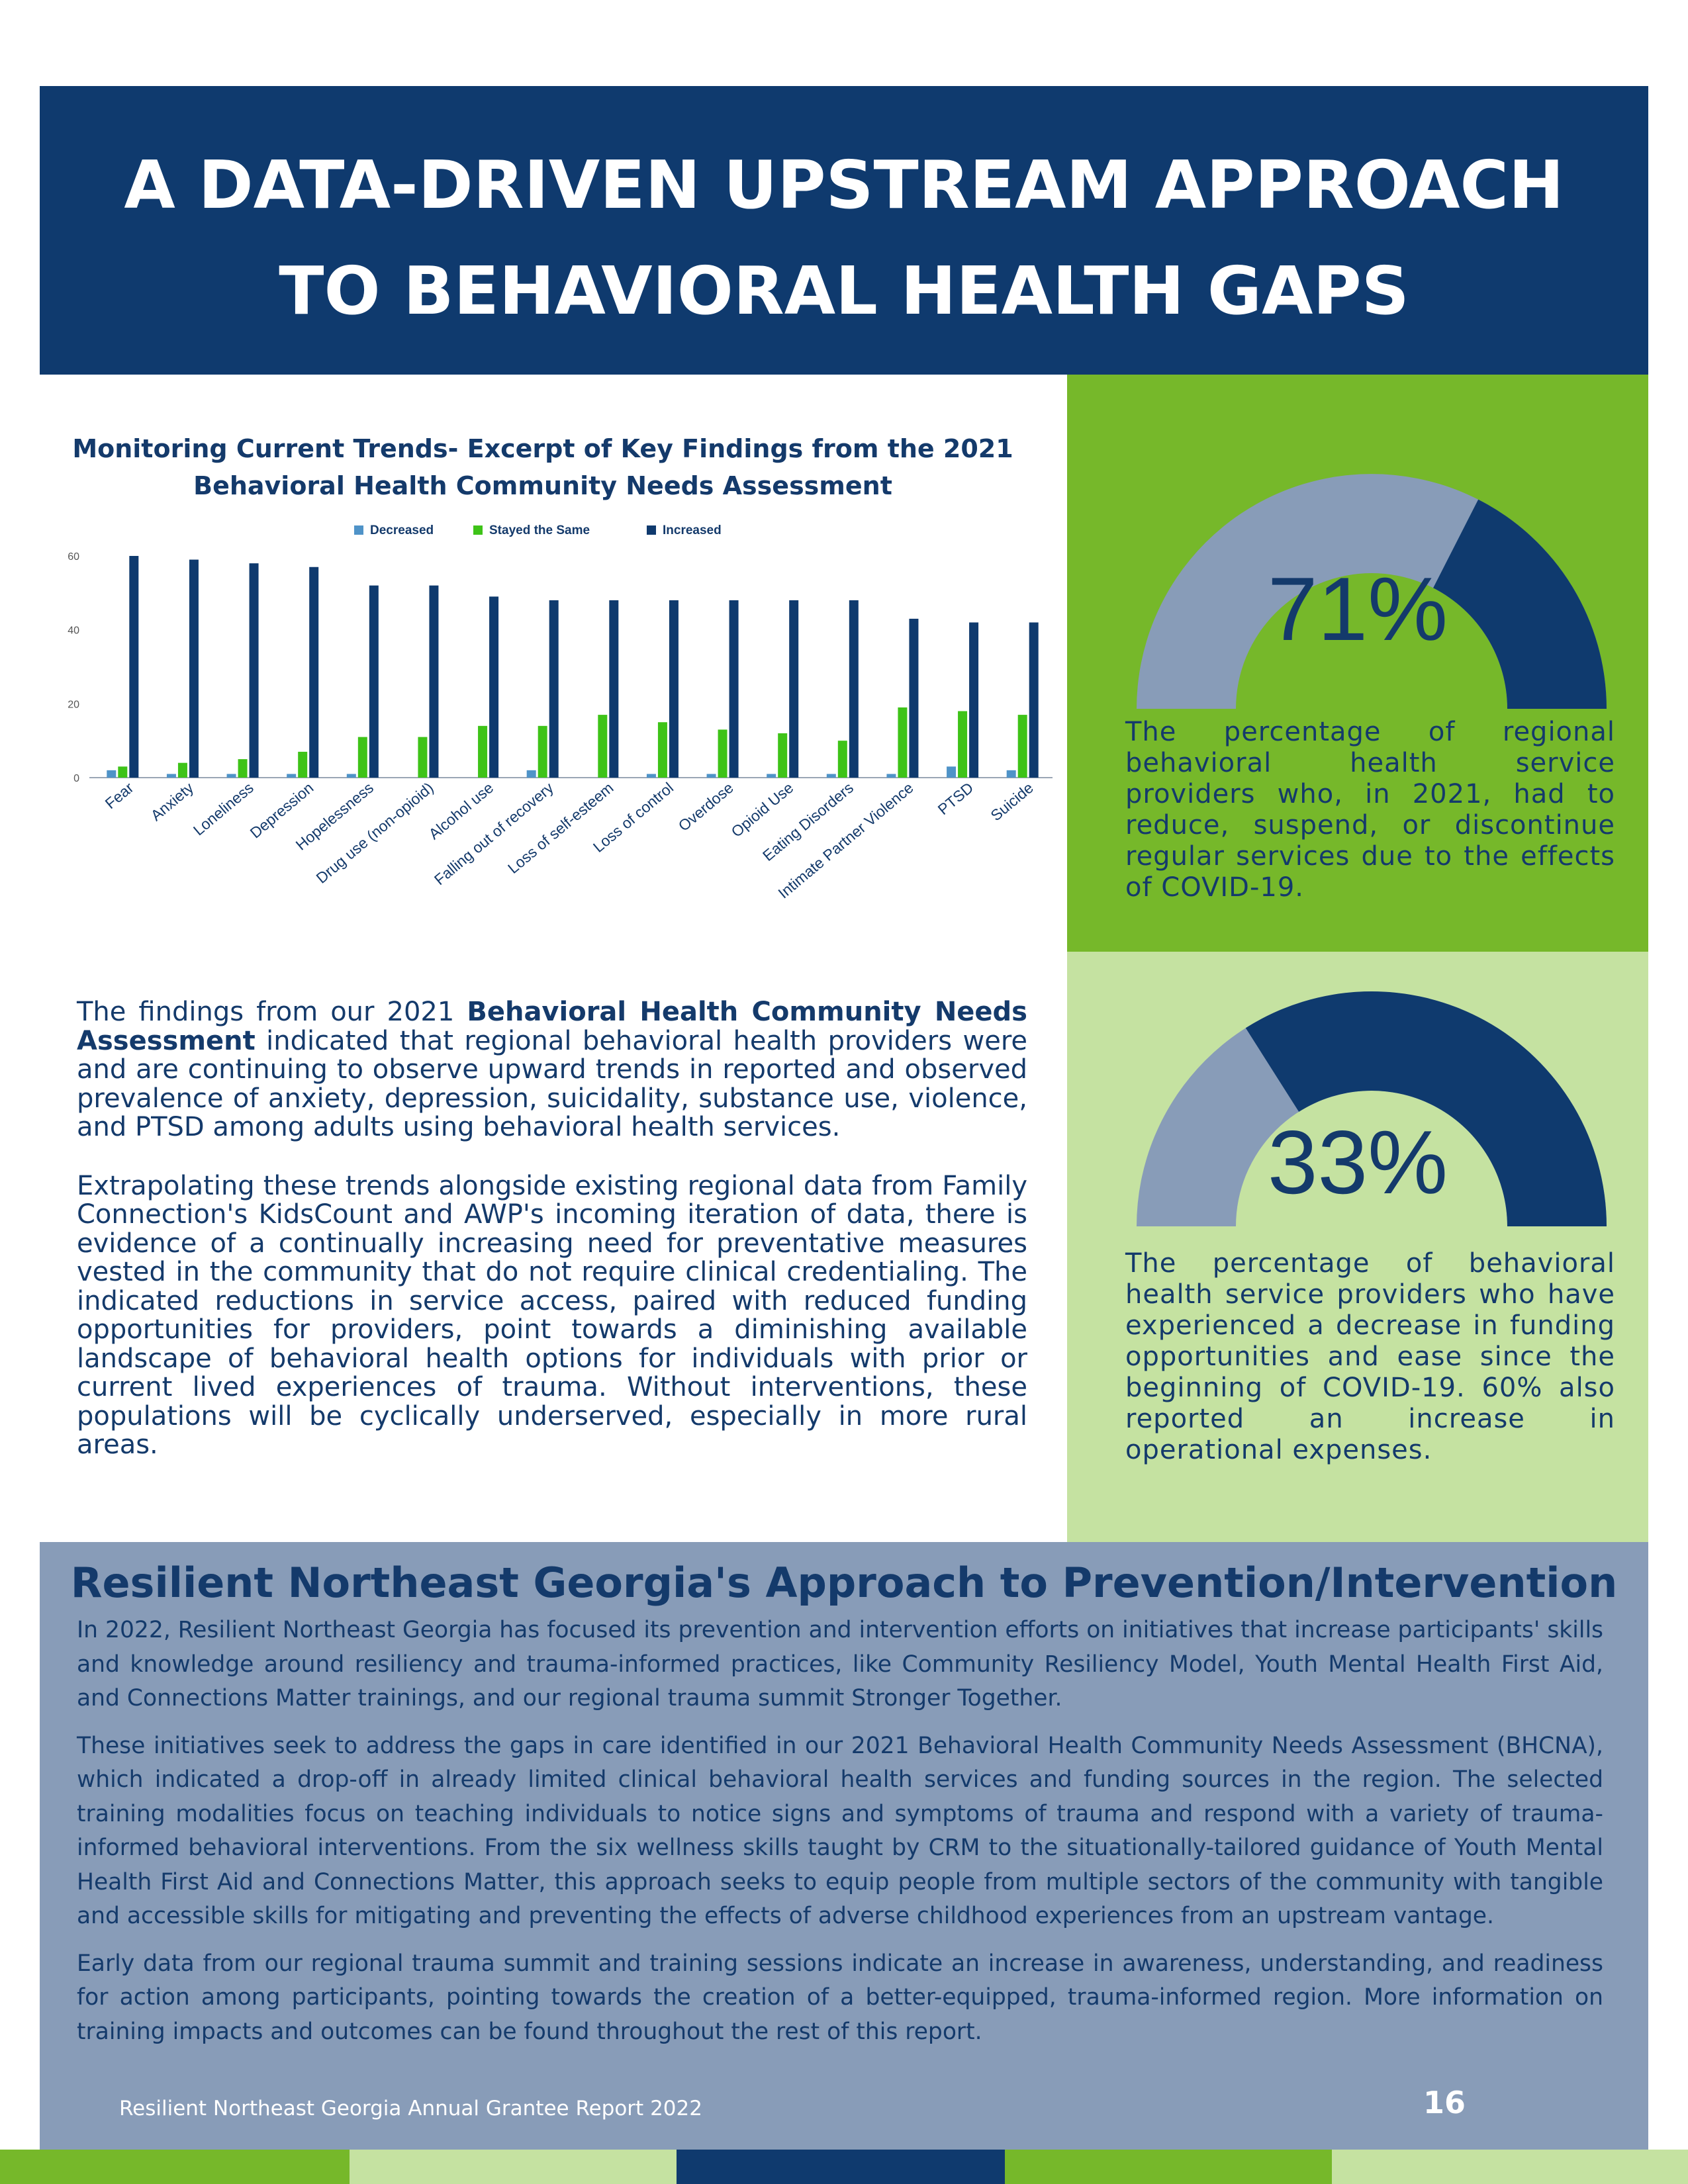  I want to click on stat-percent-71: 71%, so click(1358, 609).